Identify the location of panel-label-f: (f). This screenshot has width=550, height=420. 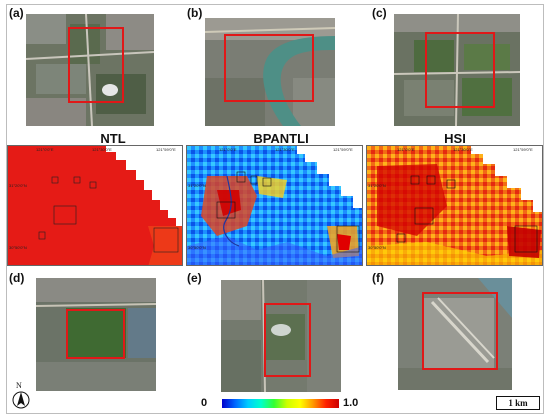
(378, 278).